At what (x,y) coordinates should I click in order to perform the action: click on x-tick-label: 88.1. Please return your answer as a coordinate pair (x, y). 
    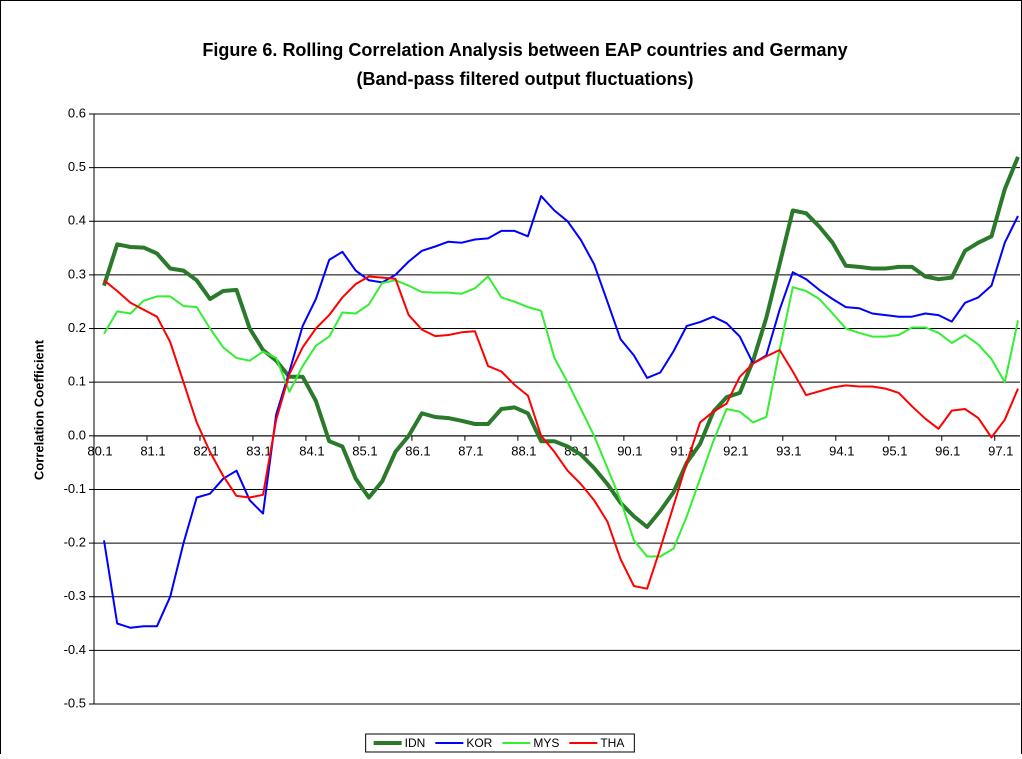
    Looking at the image, I should click on (523, 450).